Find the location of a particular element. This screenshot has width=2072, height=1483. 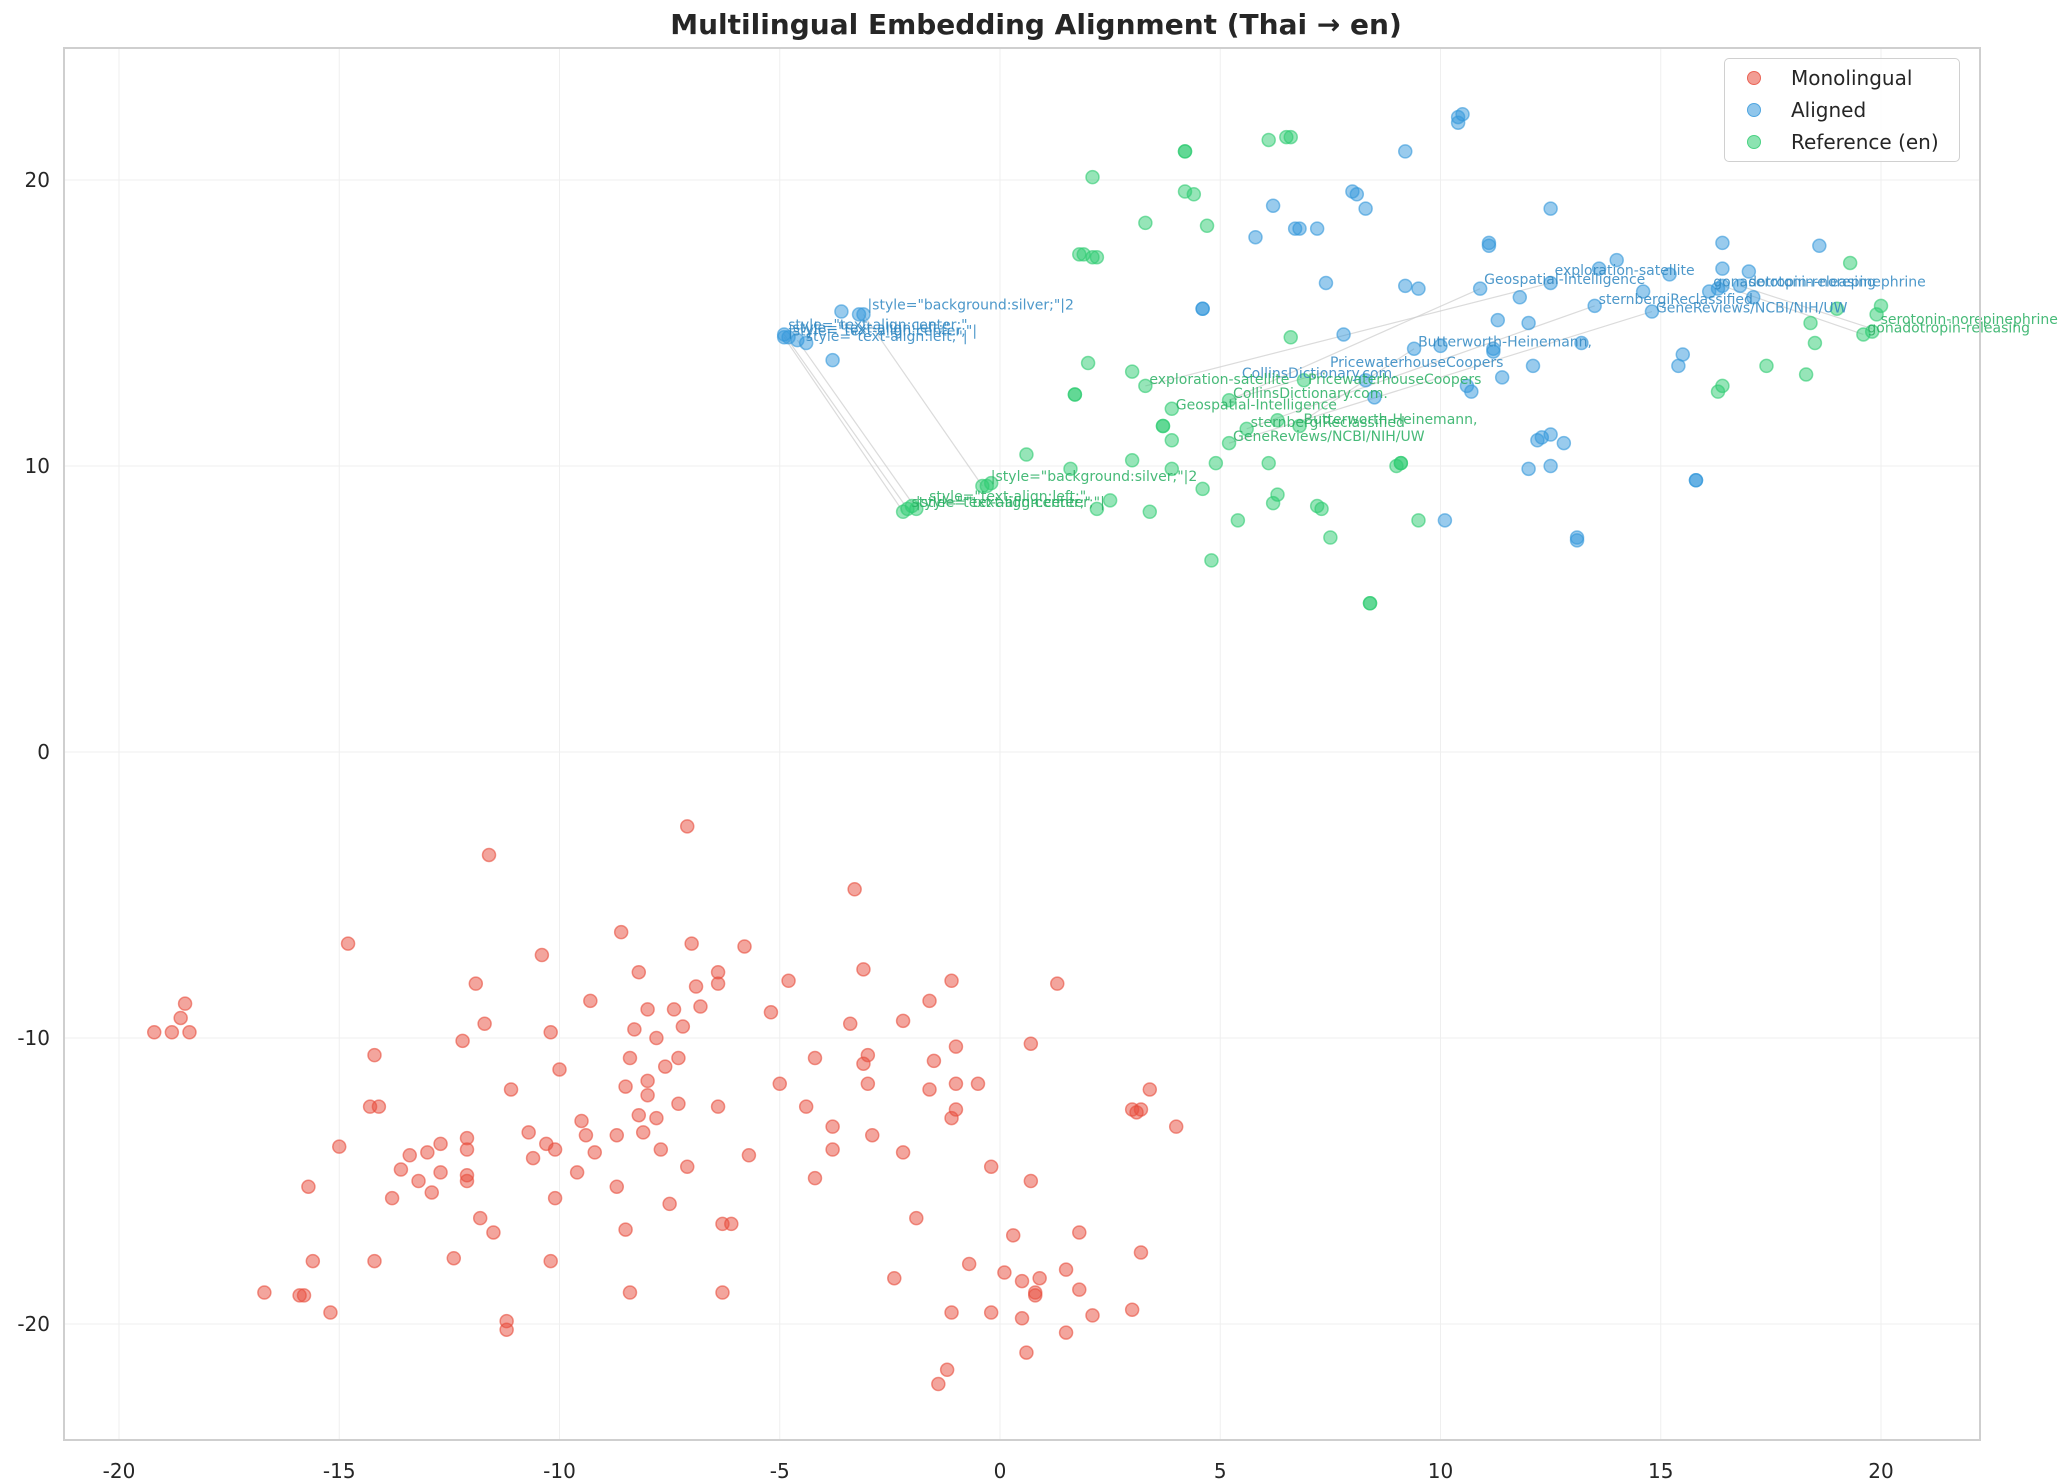

legend-item-monolingual: Monolingual is located at coordinates (1829, 78).